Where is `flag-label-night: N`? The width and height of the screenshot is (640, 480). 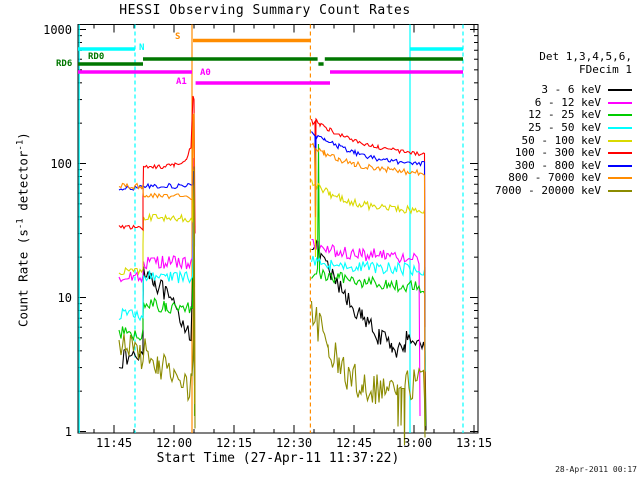
flag-label-night: N is located at coordinates (142, 48).